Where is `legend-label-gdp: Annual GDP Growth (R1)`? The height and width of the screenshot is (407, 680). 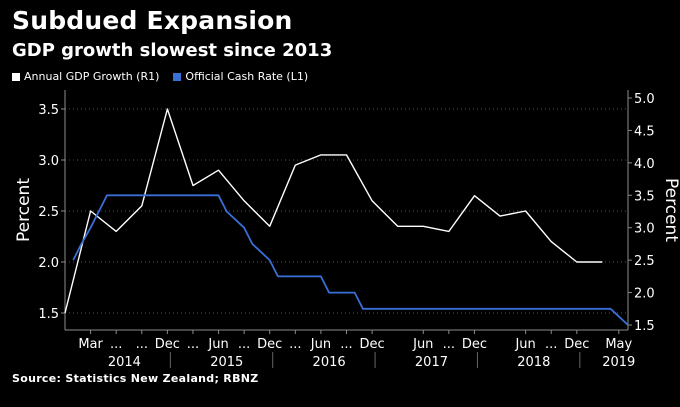
legend-label-gdp: Annual GDP Growth (R1) is located at coordinates (92, 76).